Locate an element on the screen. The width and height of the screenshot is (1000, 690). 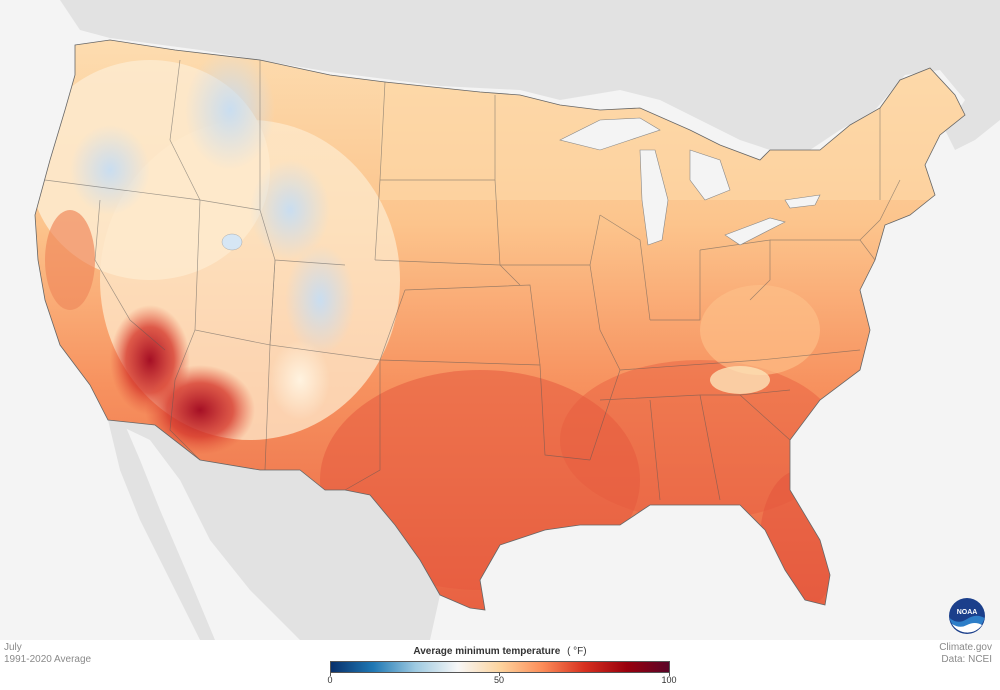
noaa-logo: NOAA is located at coordinates (967, 616).